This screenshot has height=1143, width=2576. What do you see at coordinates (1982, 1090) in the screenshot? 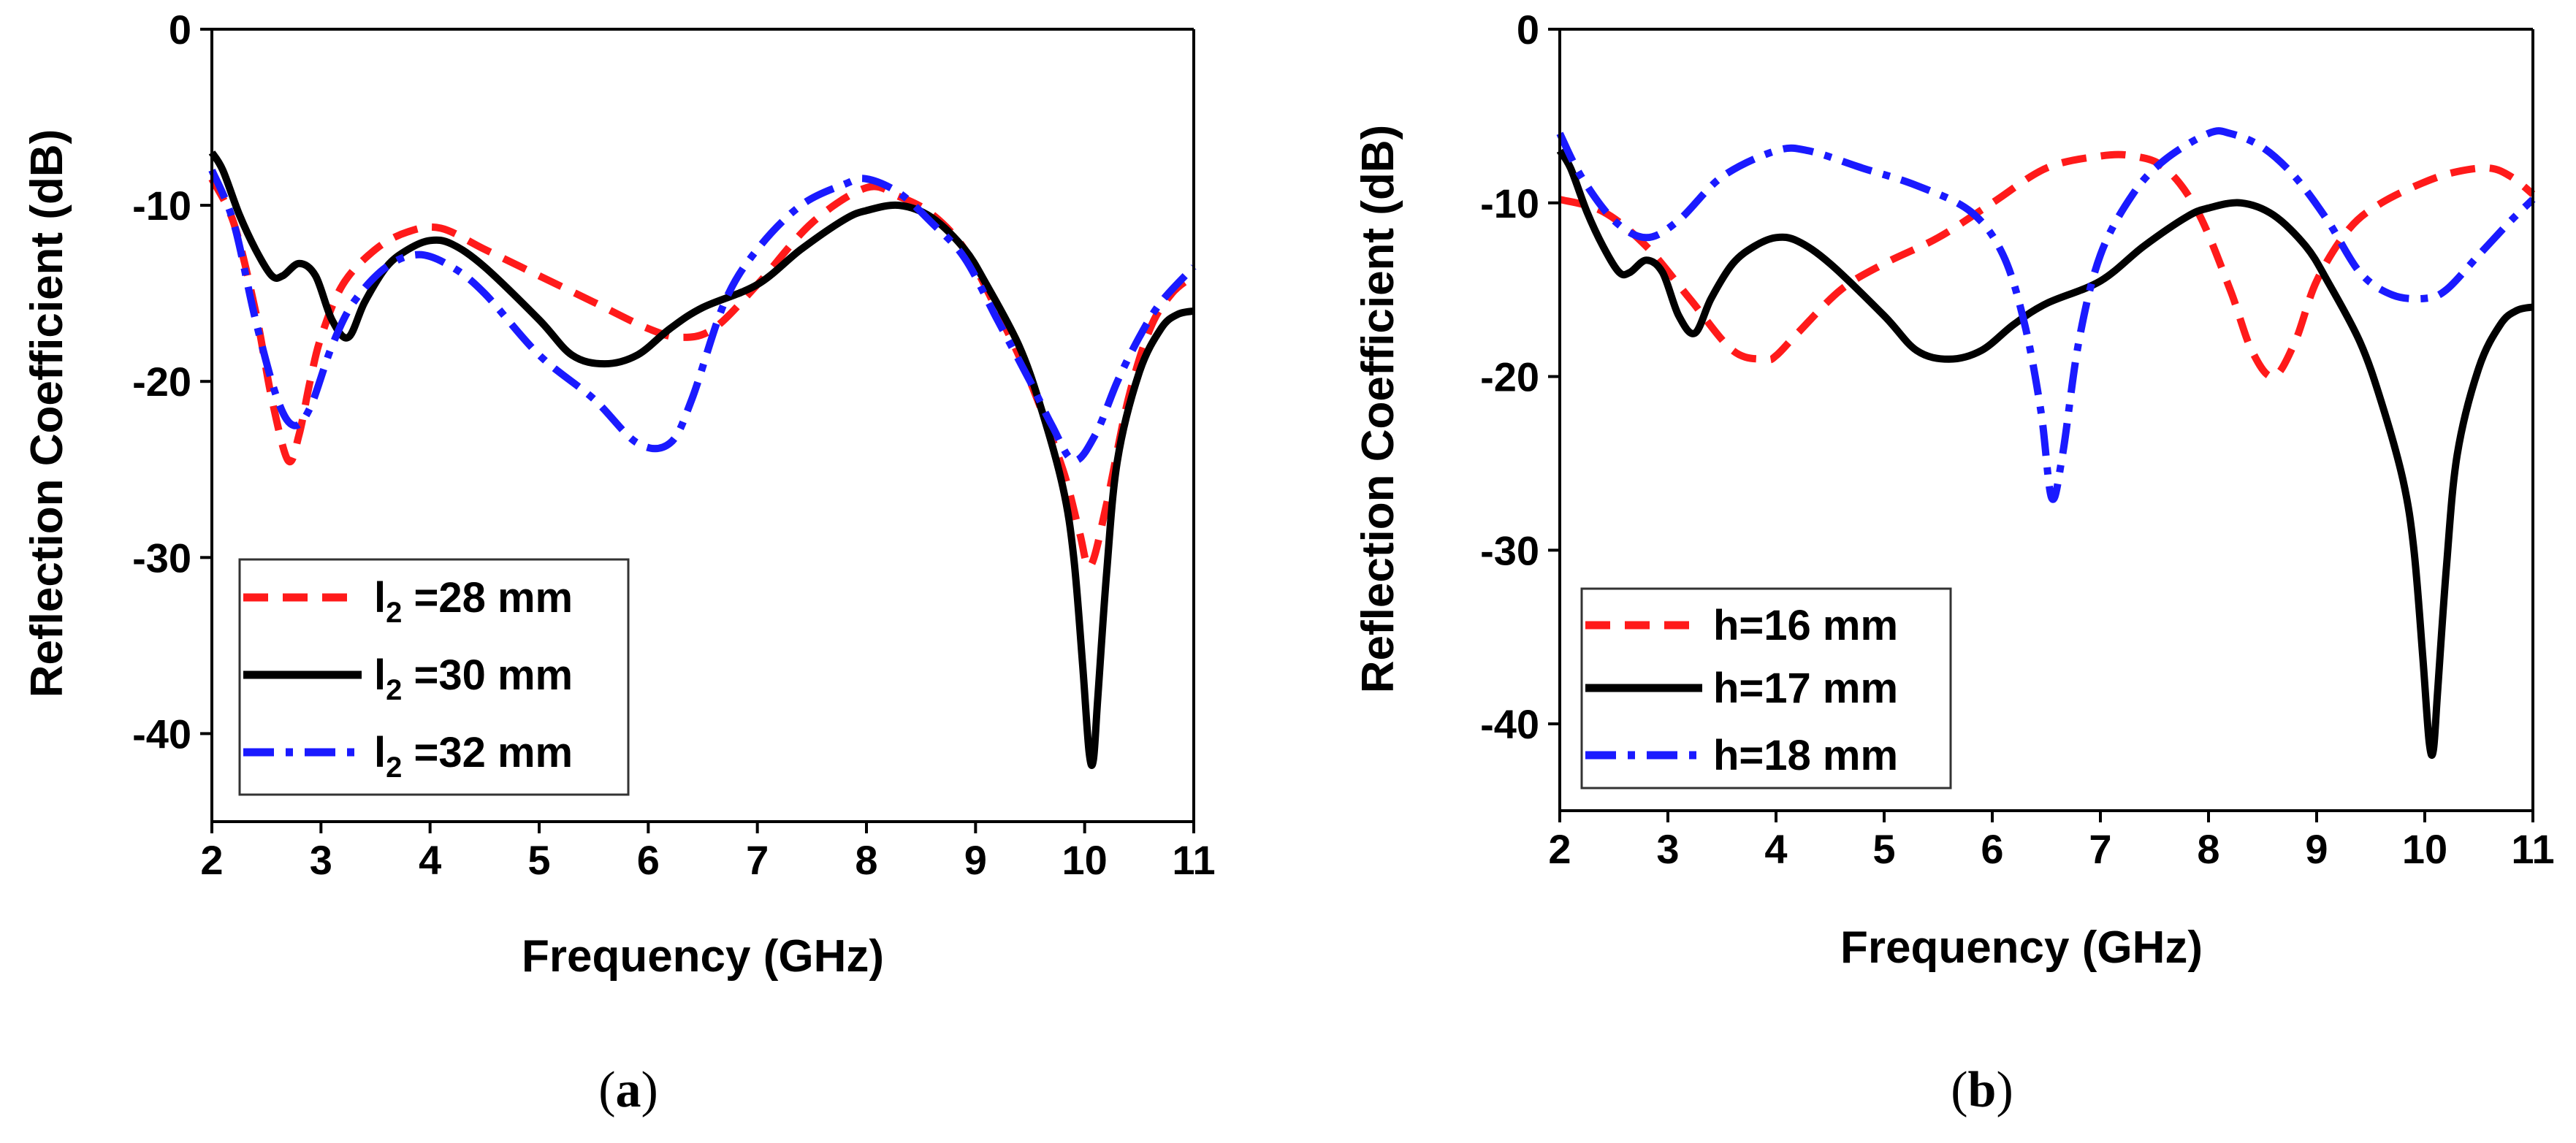
I see `panel-label: (b)` at bounding box center [1982, 1090].